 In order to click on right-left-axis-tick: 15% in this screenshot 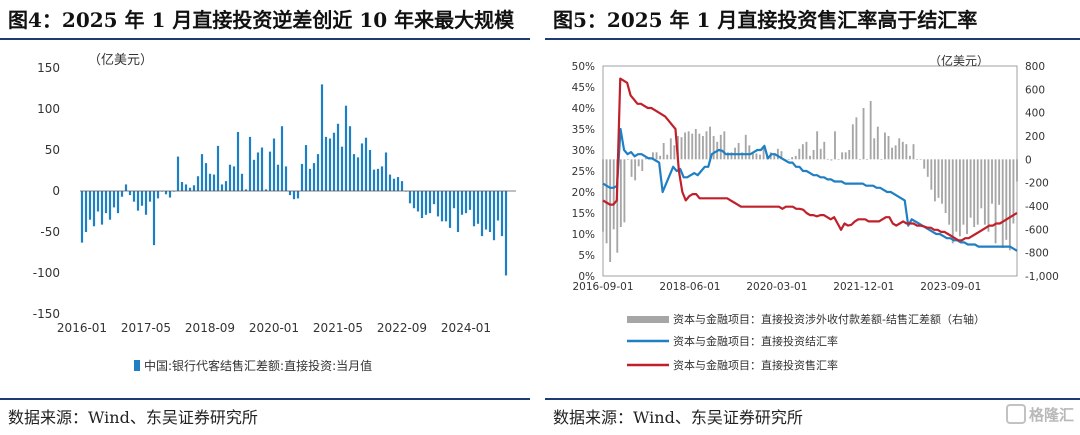, I will do `click(583, 214)`.